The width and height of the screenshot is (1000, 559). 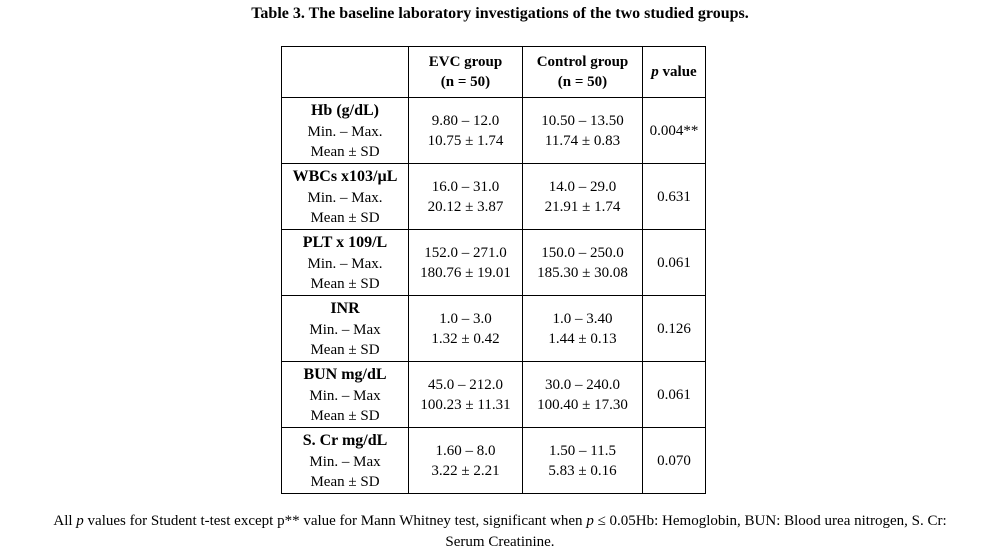 What do you see at coordinates (465, 338) in the screenshot?
I see `evc-mean: 1.32 ± 0.42` at bounding box center [465, 338].